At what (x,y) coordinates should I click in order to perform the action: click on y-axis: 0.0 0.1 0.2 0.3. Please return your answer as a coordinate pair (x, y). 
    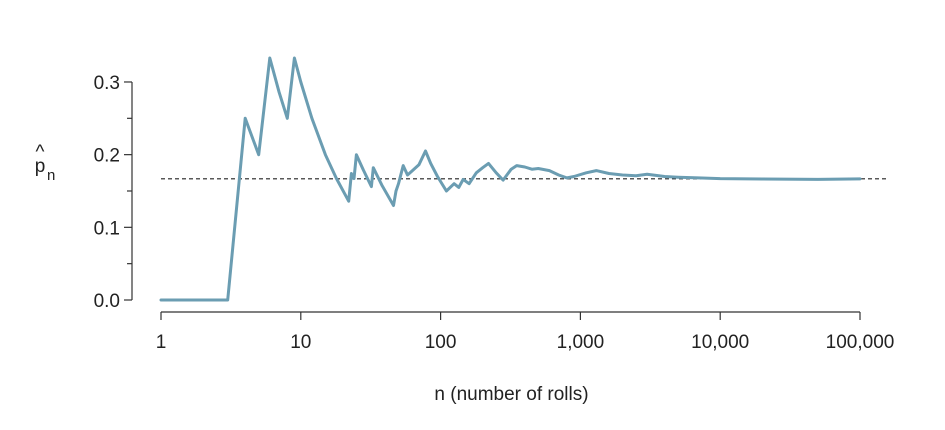
    Looking at the image, I should click on (113, 192).